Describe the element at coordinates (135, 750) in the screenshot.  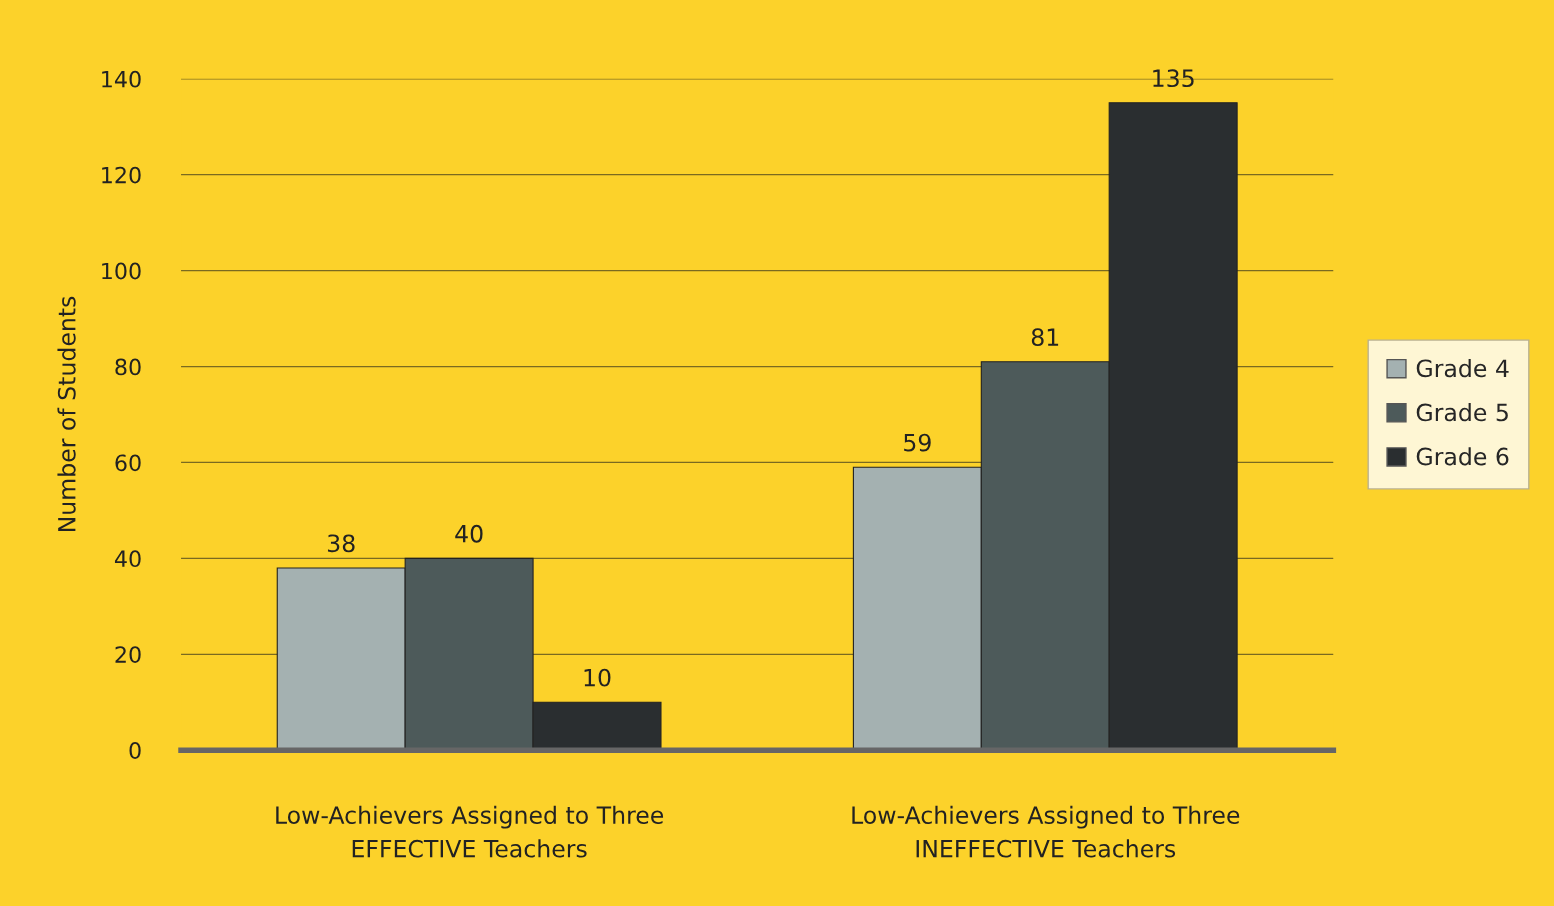
I see `y-tick-label: 0` at that location.